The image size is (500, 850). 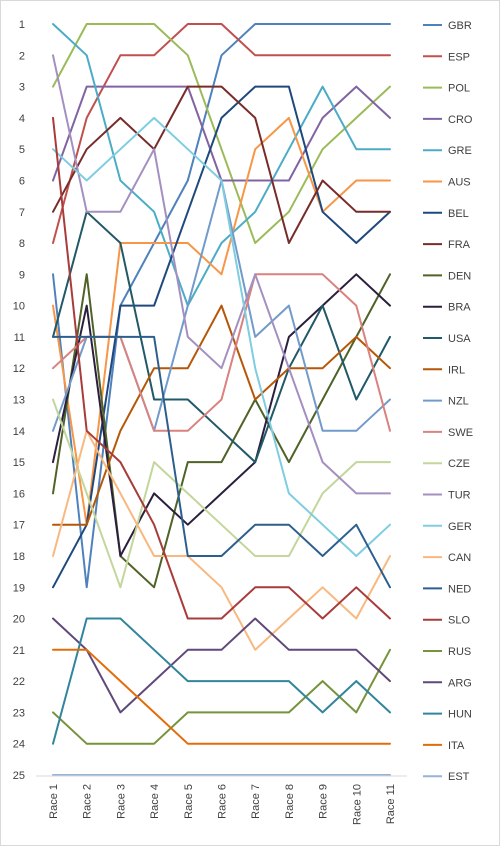 I want to click on legend-item-bel: BEL, so click(x=446, y=214).